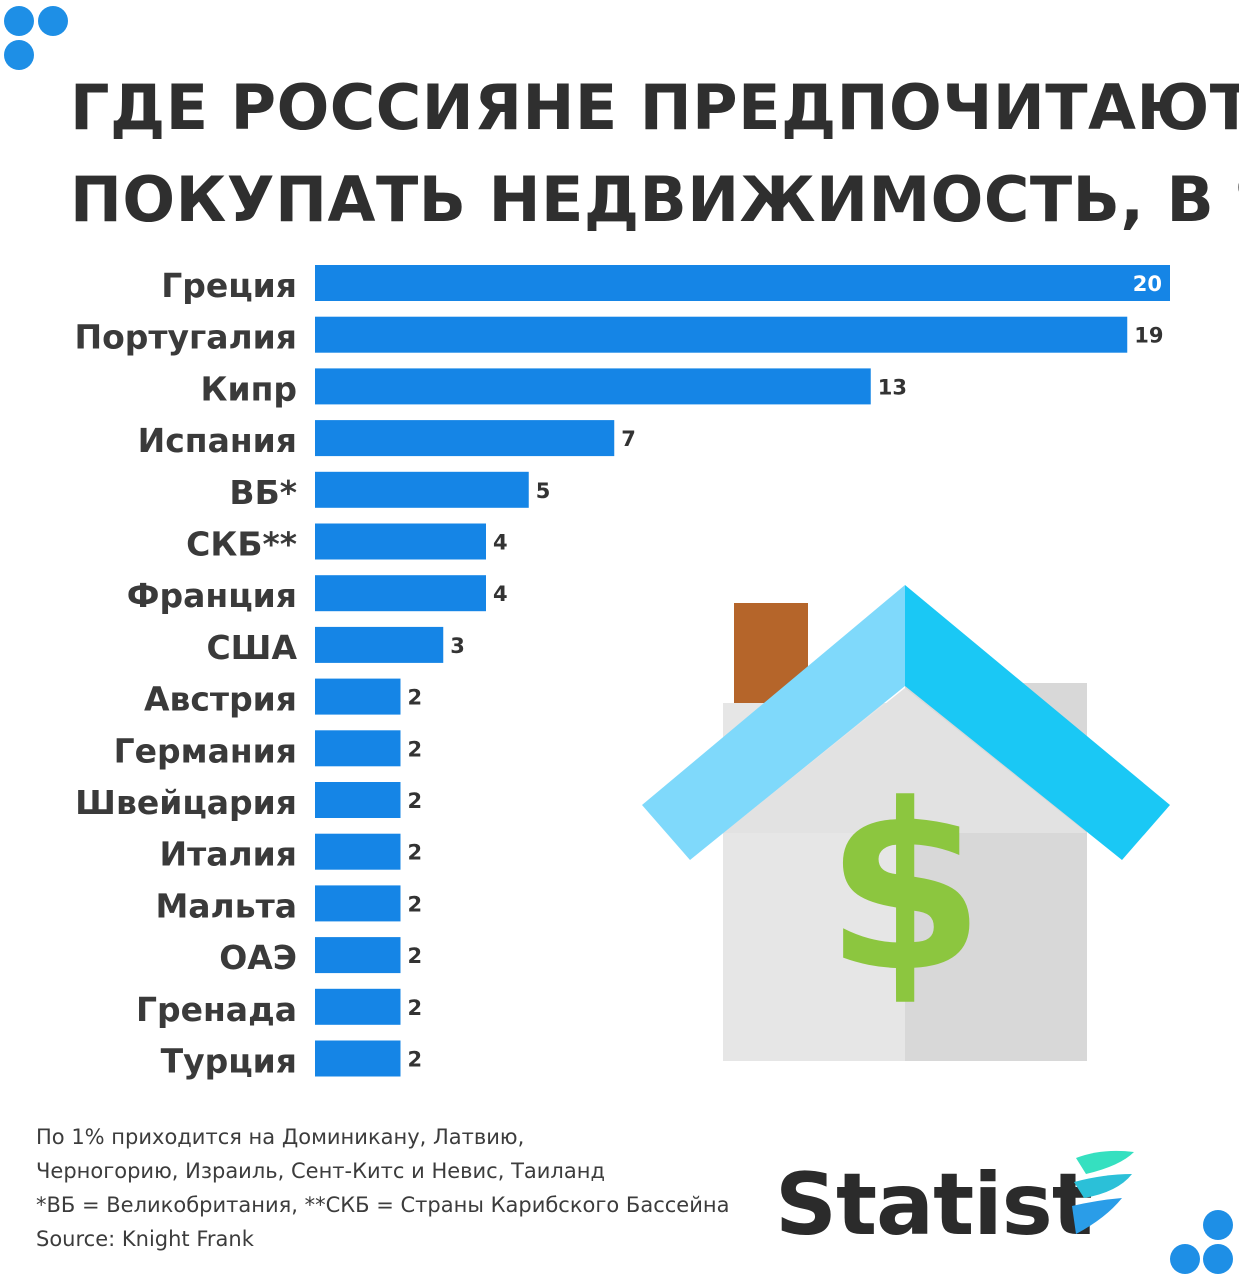  Describe the element at coordinates (216, 1009) in the screenshot. I see `category-label: Гренада` at that location.